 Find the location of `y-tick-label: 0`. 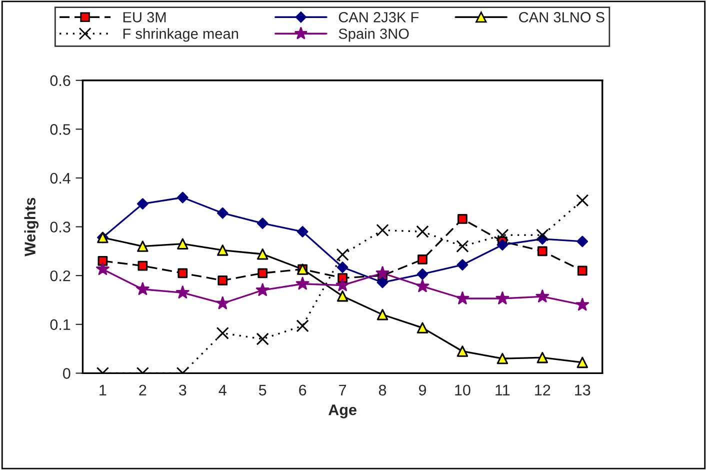

y-tick-label: 0 is located at coordinates (66, 373).